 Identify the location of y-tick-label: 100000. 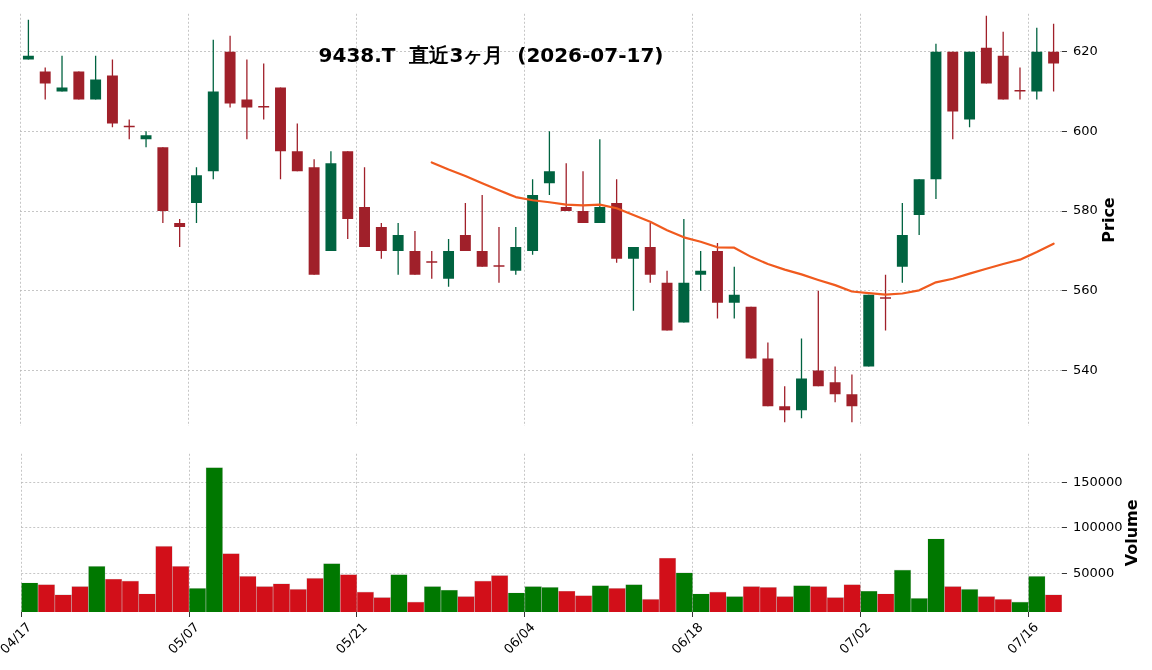
(1098, 527).